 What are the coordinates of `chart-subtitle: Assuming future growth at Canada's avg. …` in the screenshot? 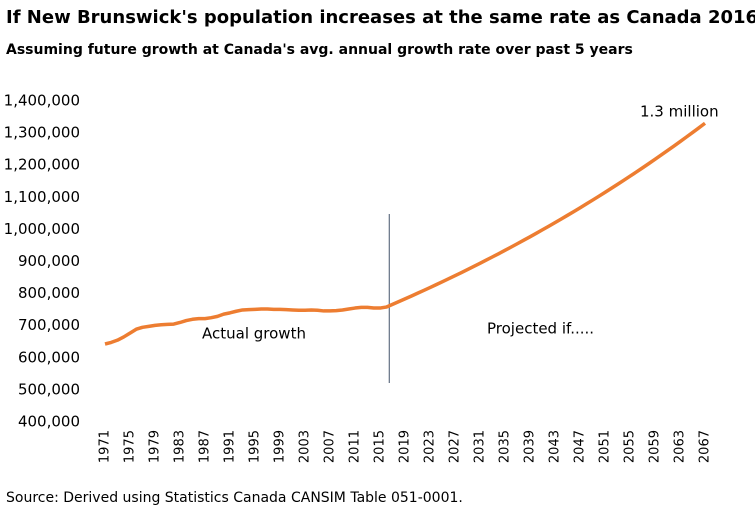 It's located at (319, 50).